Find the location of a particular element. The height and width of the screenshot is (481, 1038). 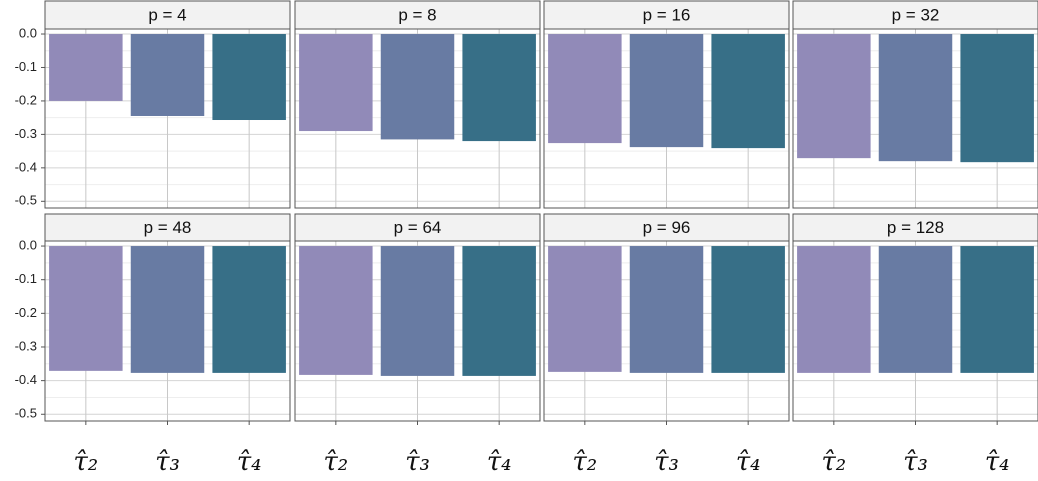

strip-title: p = 16 is located at coordinates (667, 14).